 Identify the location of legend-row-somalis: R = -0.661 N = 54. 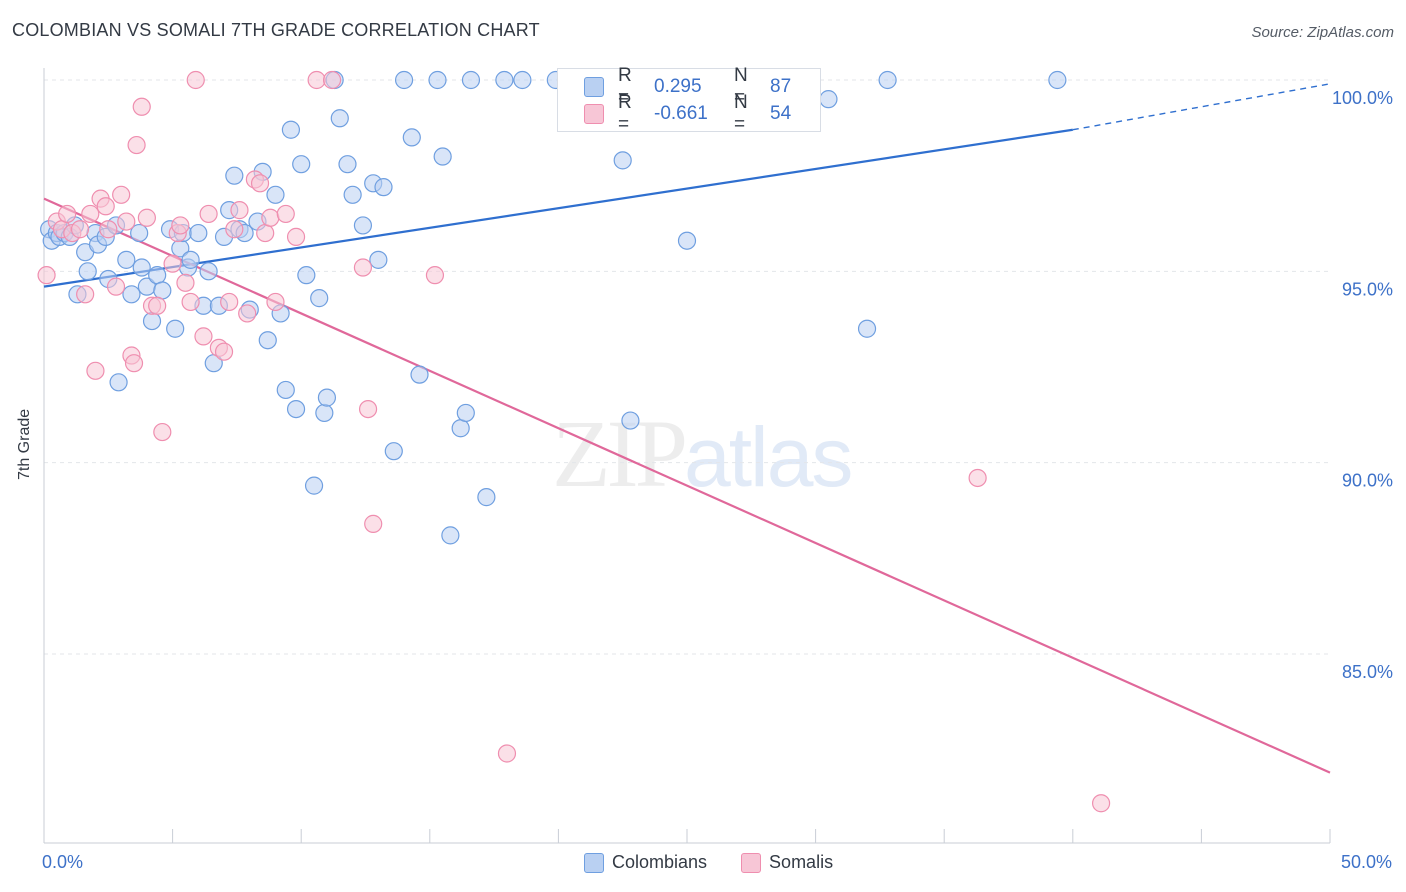
(688, 113).